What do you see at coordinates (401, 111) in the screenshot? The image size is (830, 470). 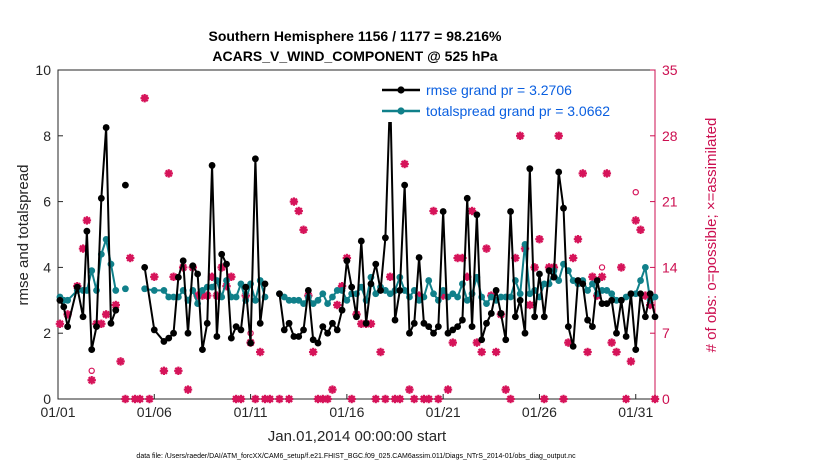 I see `legend-marker-totalspread` at bounding box center [401, 111].